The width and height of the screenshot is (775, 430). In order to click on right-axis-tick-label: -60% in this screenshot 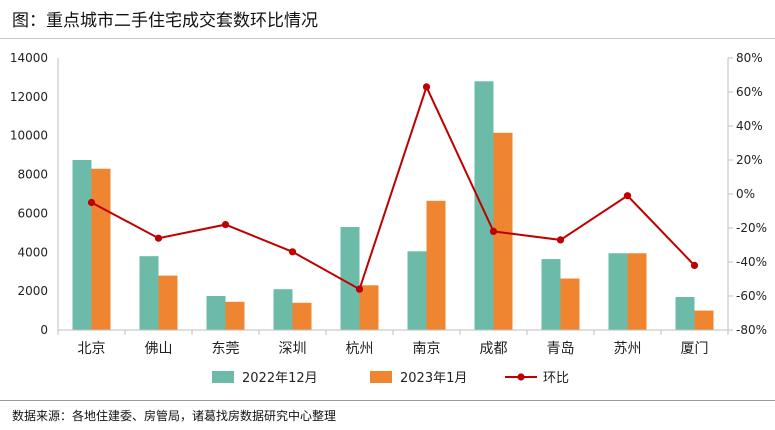, I will do `click(751, 296)`.